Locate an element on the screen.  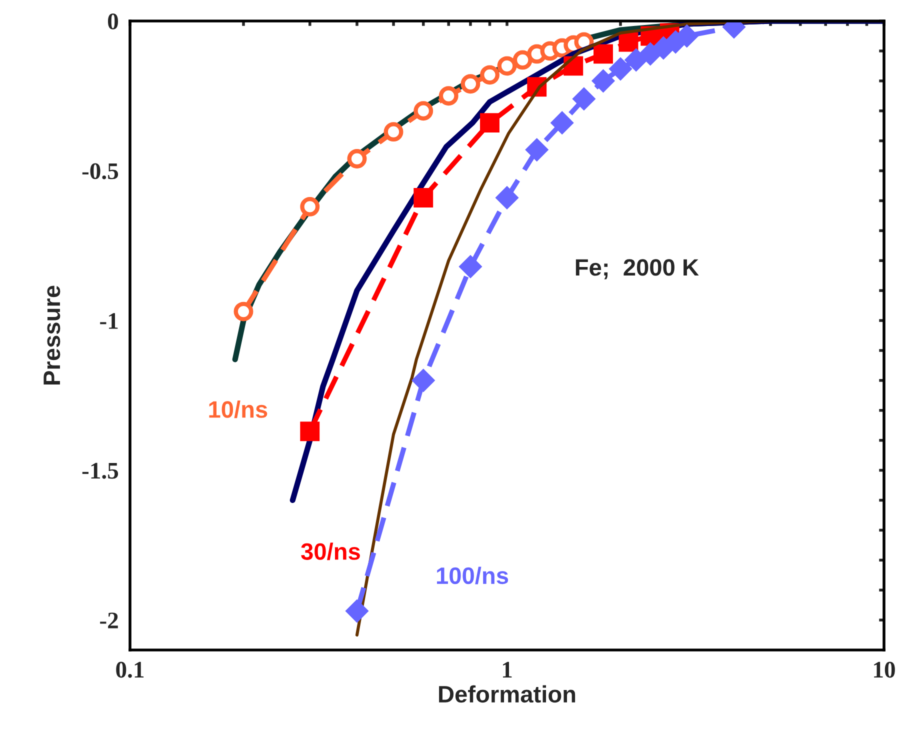
x-axis-title: Deformation is located at coordinates (507, 694).